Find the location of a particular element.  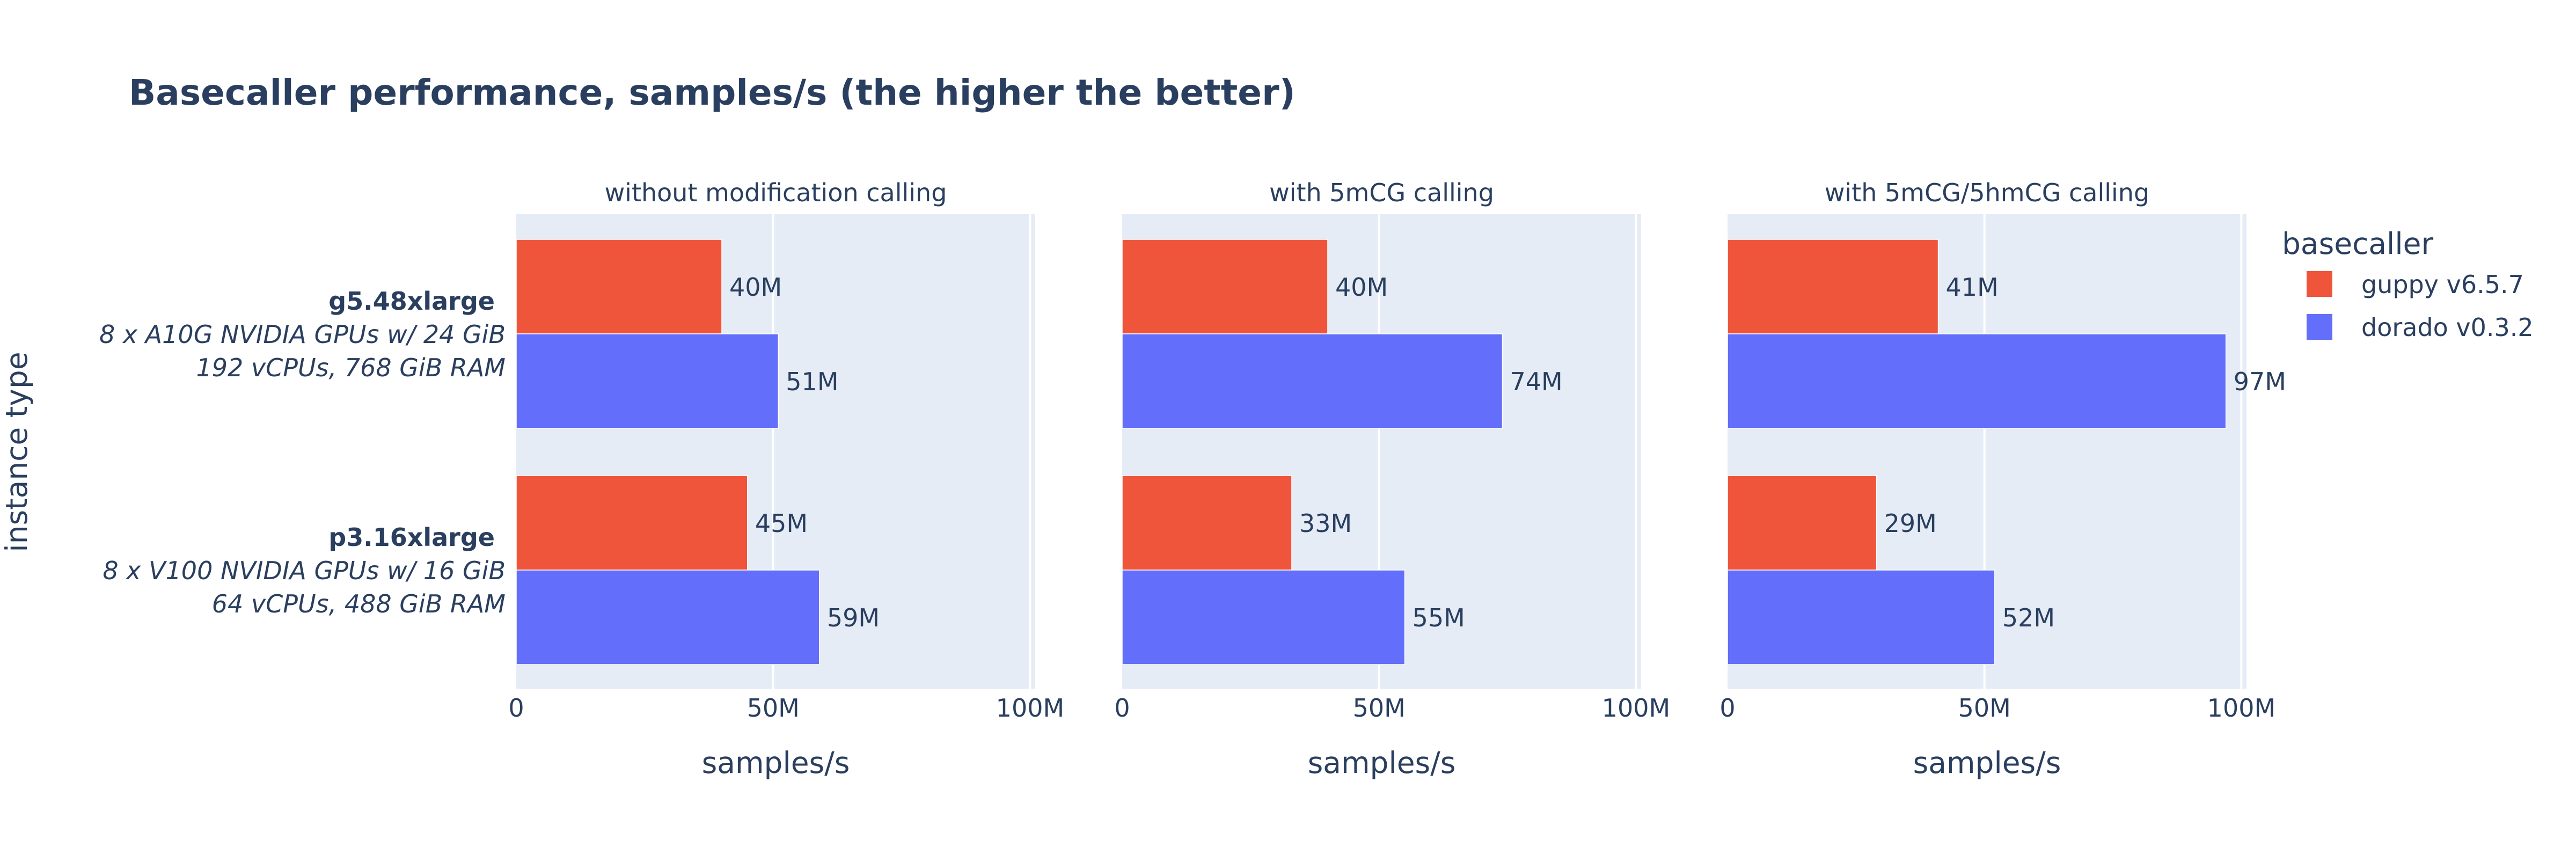

legend-title: basecaller is located at coordinates (2357, 244).